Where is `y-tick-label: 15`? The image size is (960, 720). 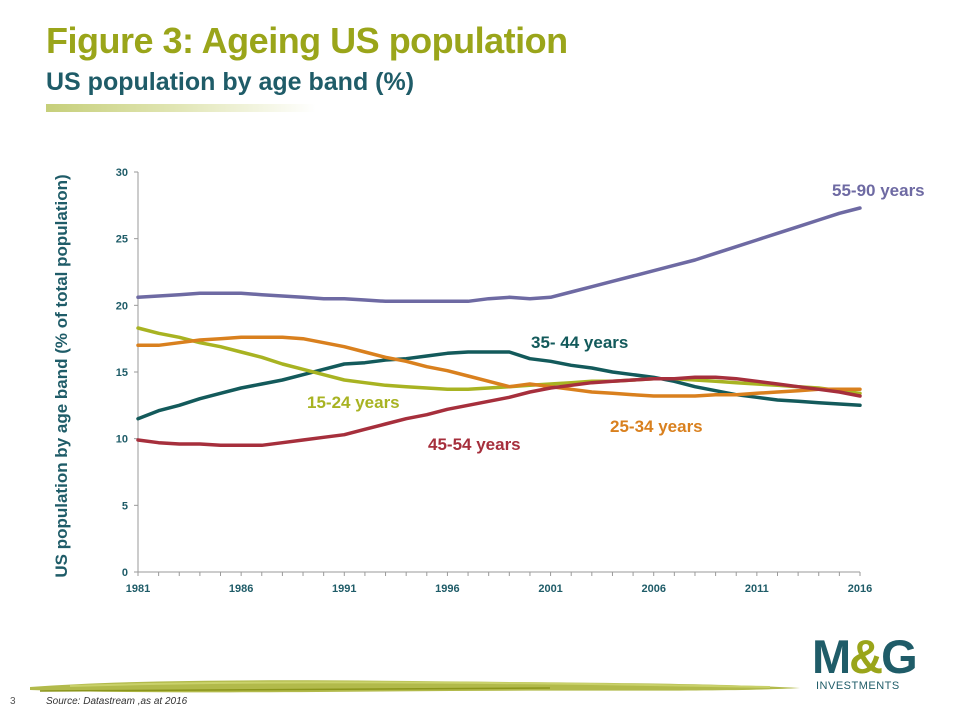
y-tick-label: 15 is located at coordinates (122, 373).